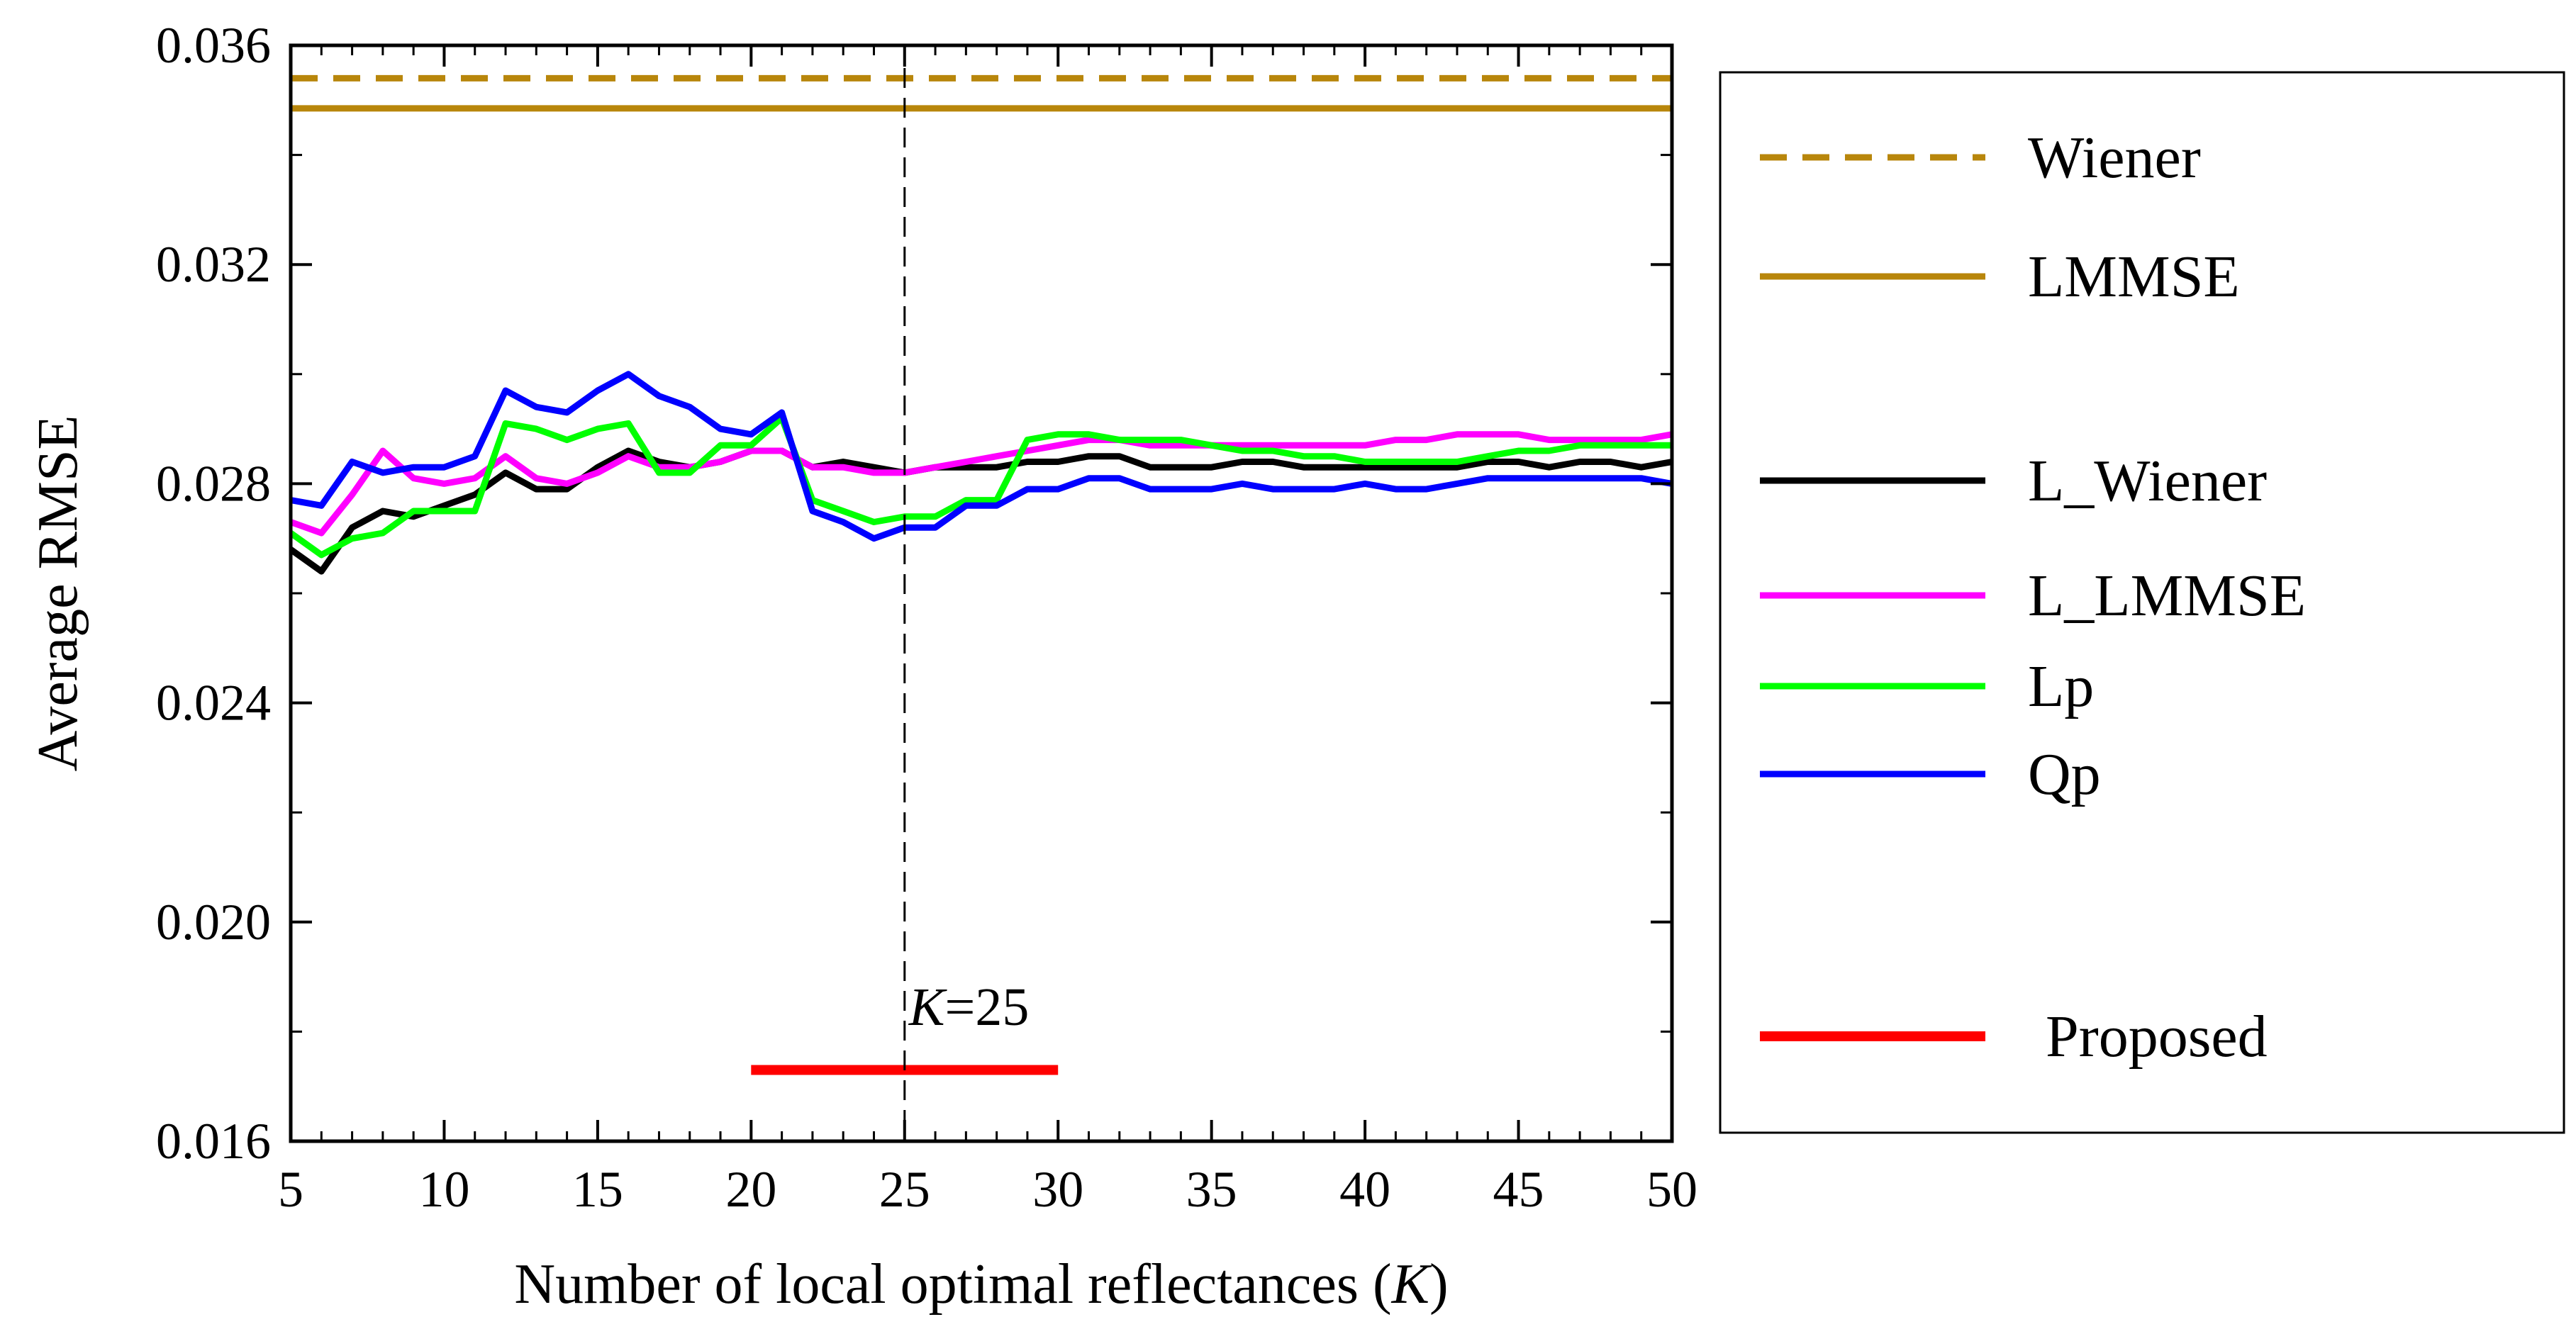  Describe the element at coordinates (2157, 1037) in the screenshot. I see `legend-label-proposed: Proposed` at that location.